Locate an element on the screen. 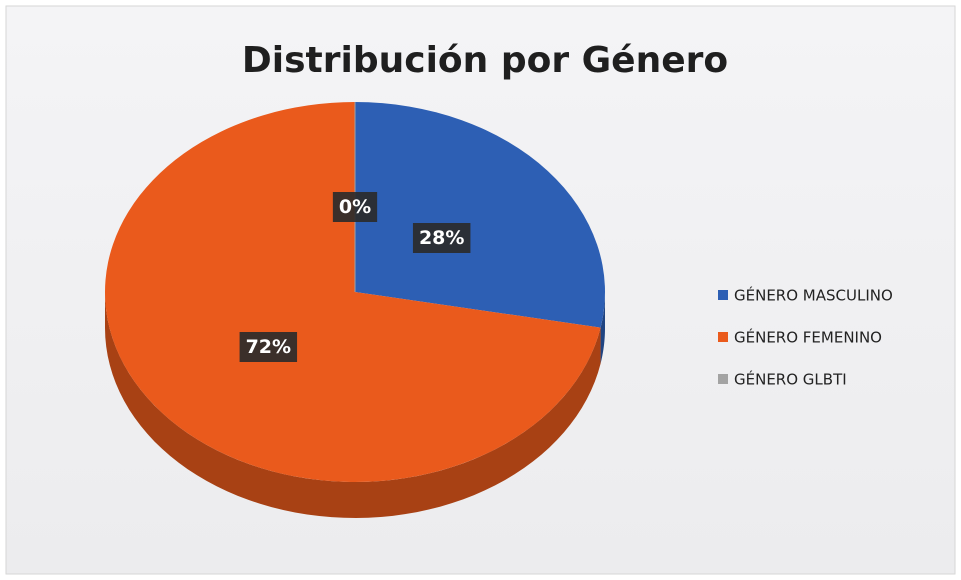 Image resolution: width=961 pixels, height=580 pixels. value-label: 28% is located at coordinates (441, 238).